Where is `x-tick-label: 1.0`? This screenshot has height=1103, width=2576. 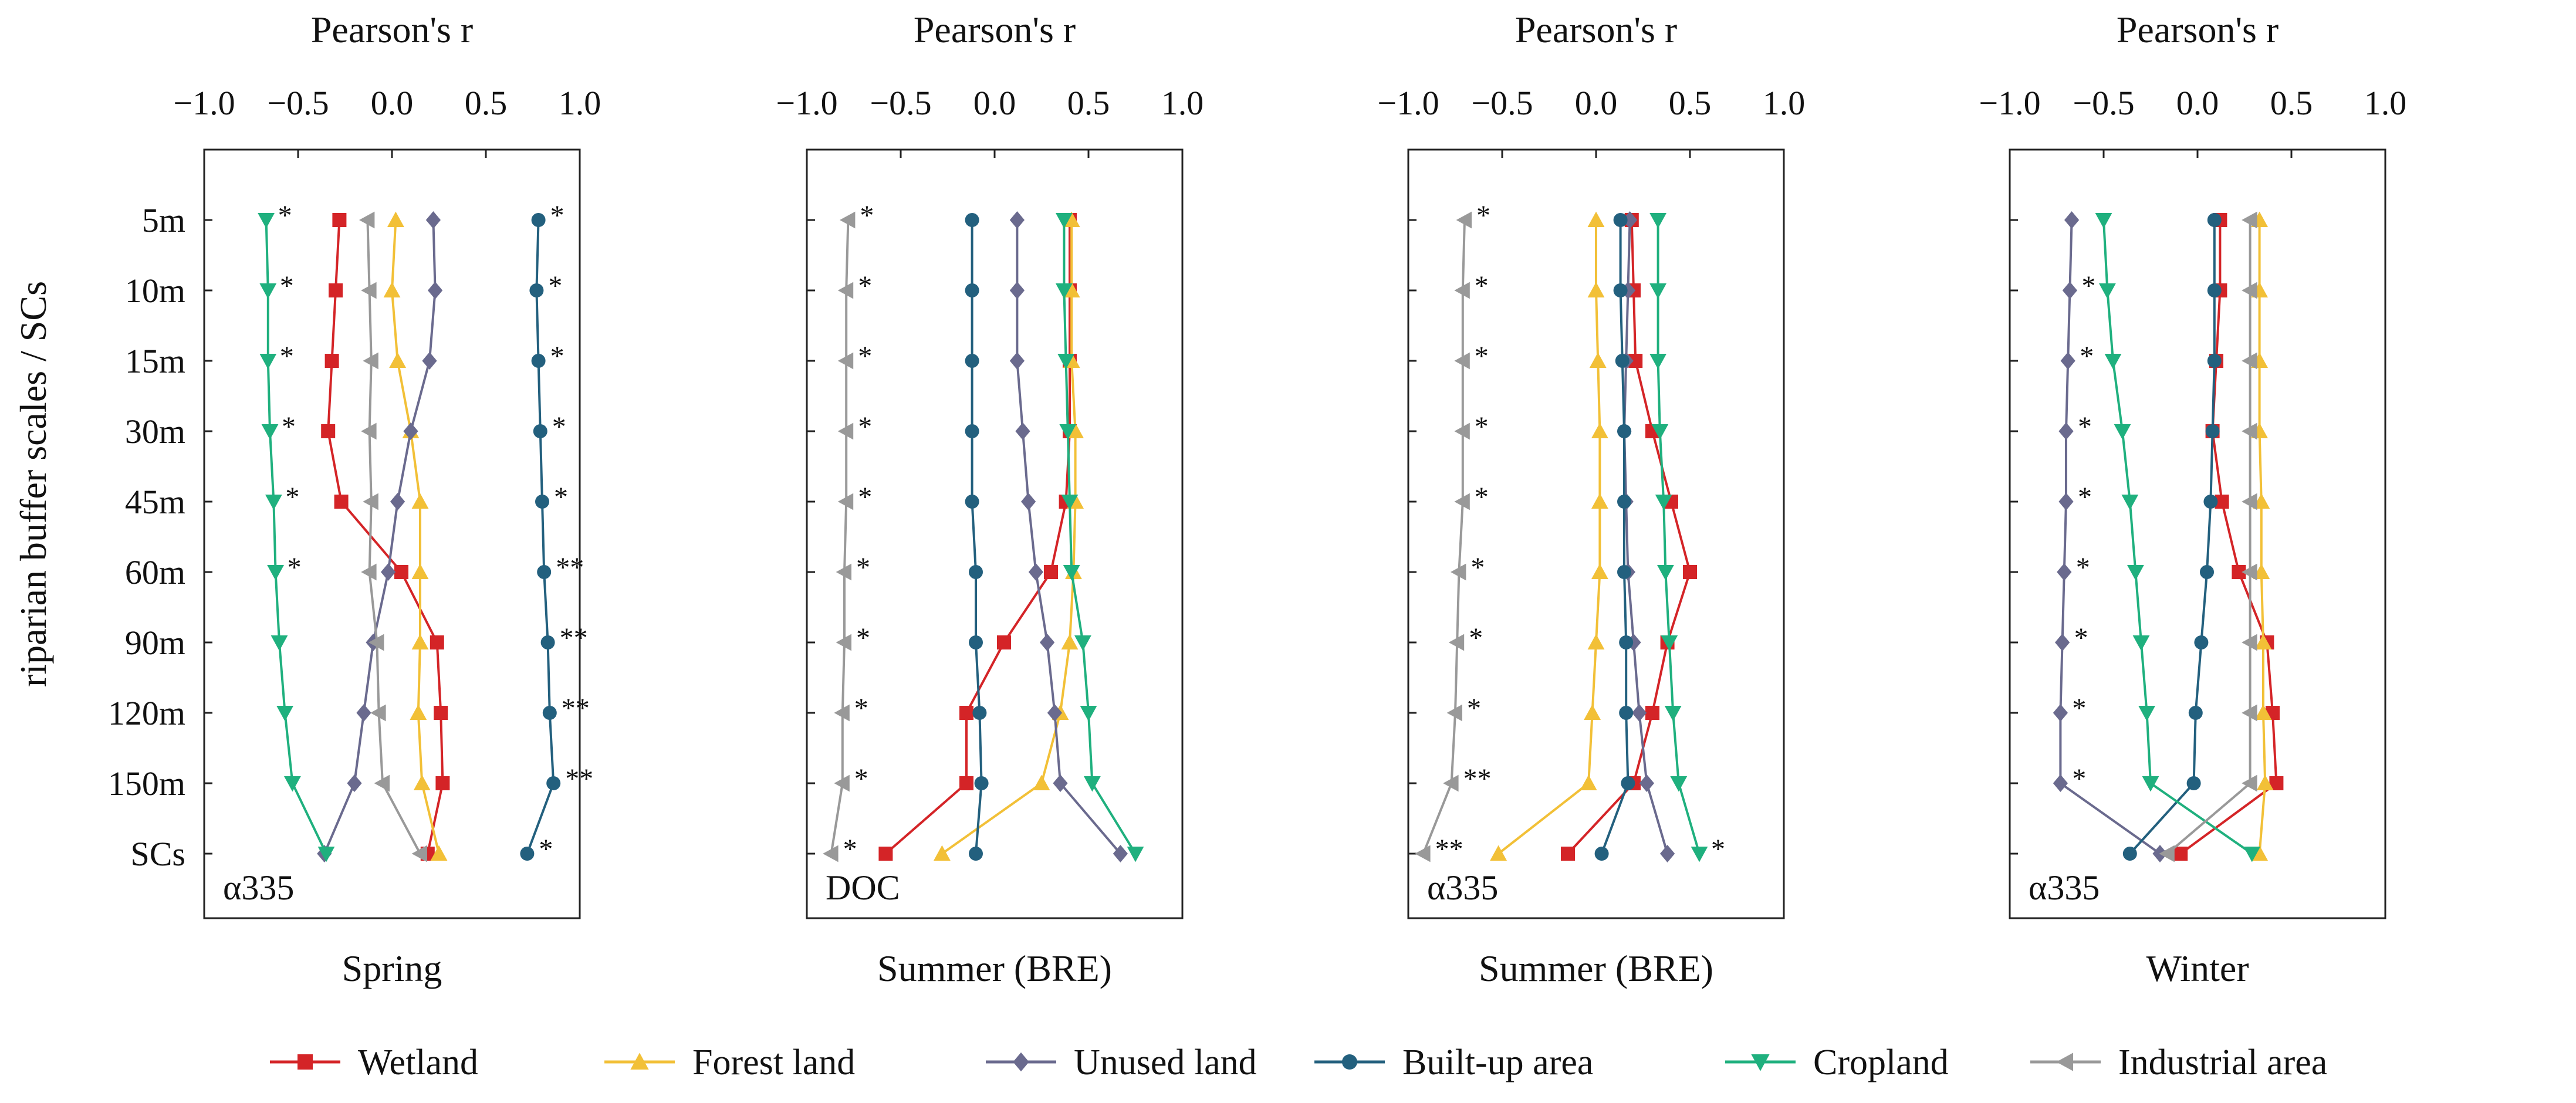
x-tick-label: 1.0 is located at coordinates (2385, 103).